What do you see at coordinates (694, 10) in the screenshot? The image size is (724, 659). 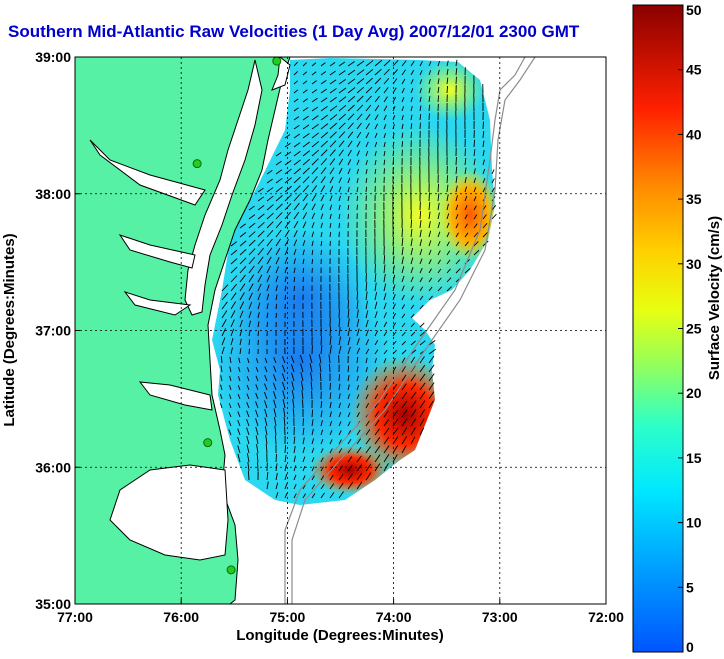 I see `colorbar-tick-label: 50` at bounding box center [694, 10].